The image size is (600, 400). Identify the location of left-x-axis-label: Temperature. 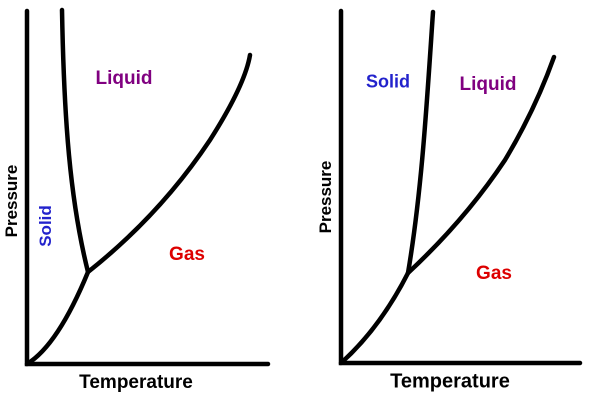
(136, 382).